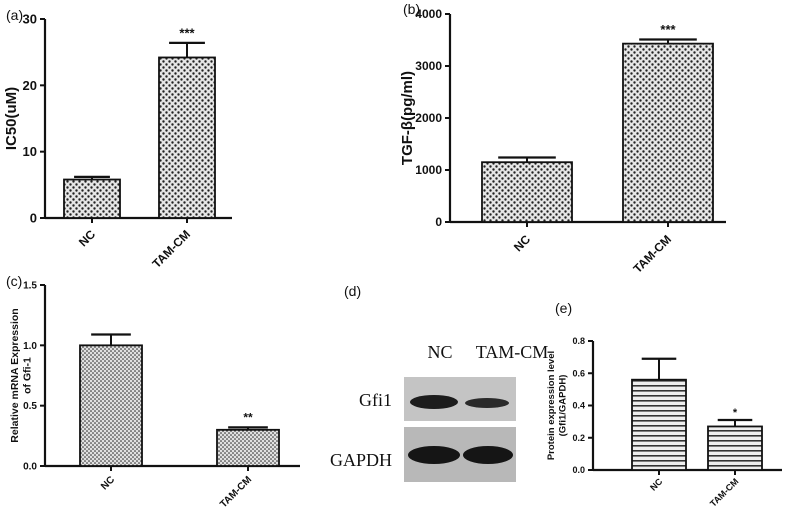  What do you see at coordinates (428, 170) in the screenshot?
I see `y-tick-label-b-1: 1000` at bounding box center [428, 170].